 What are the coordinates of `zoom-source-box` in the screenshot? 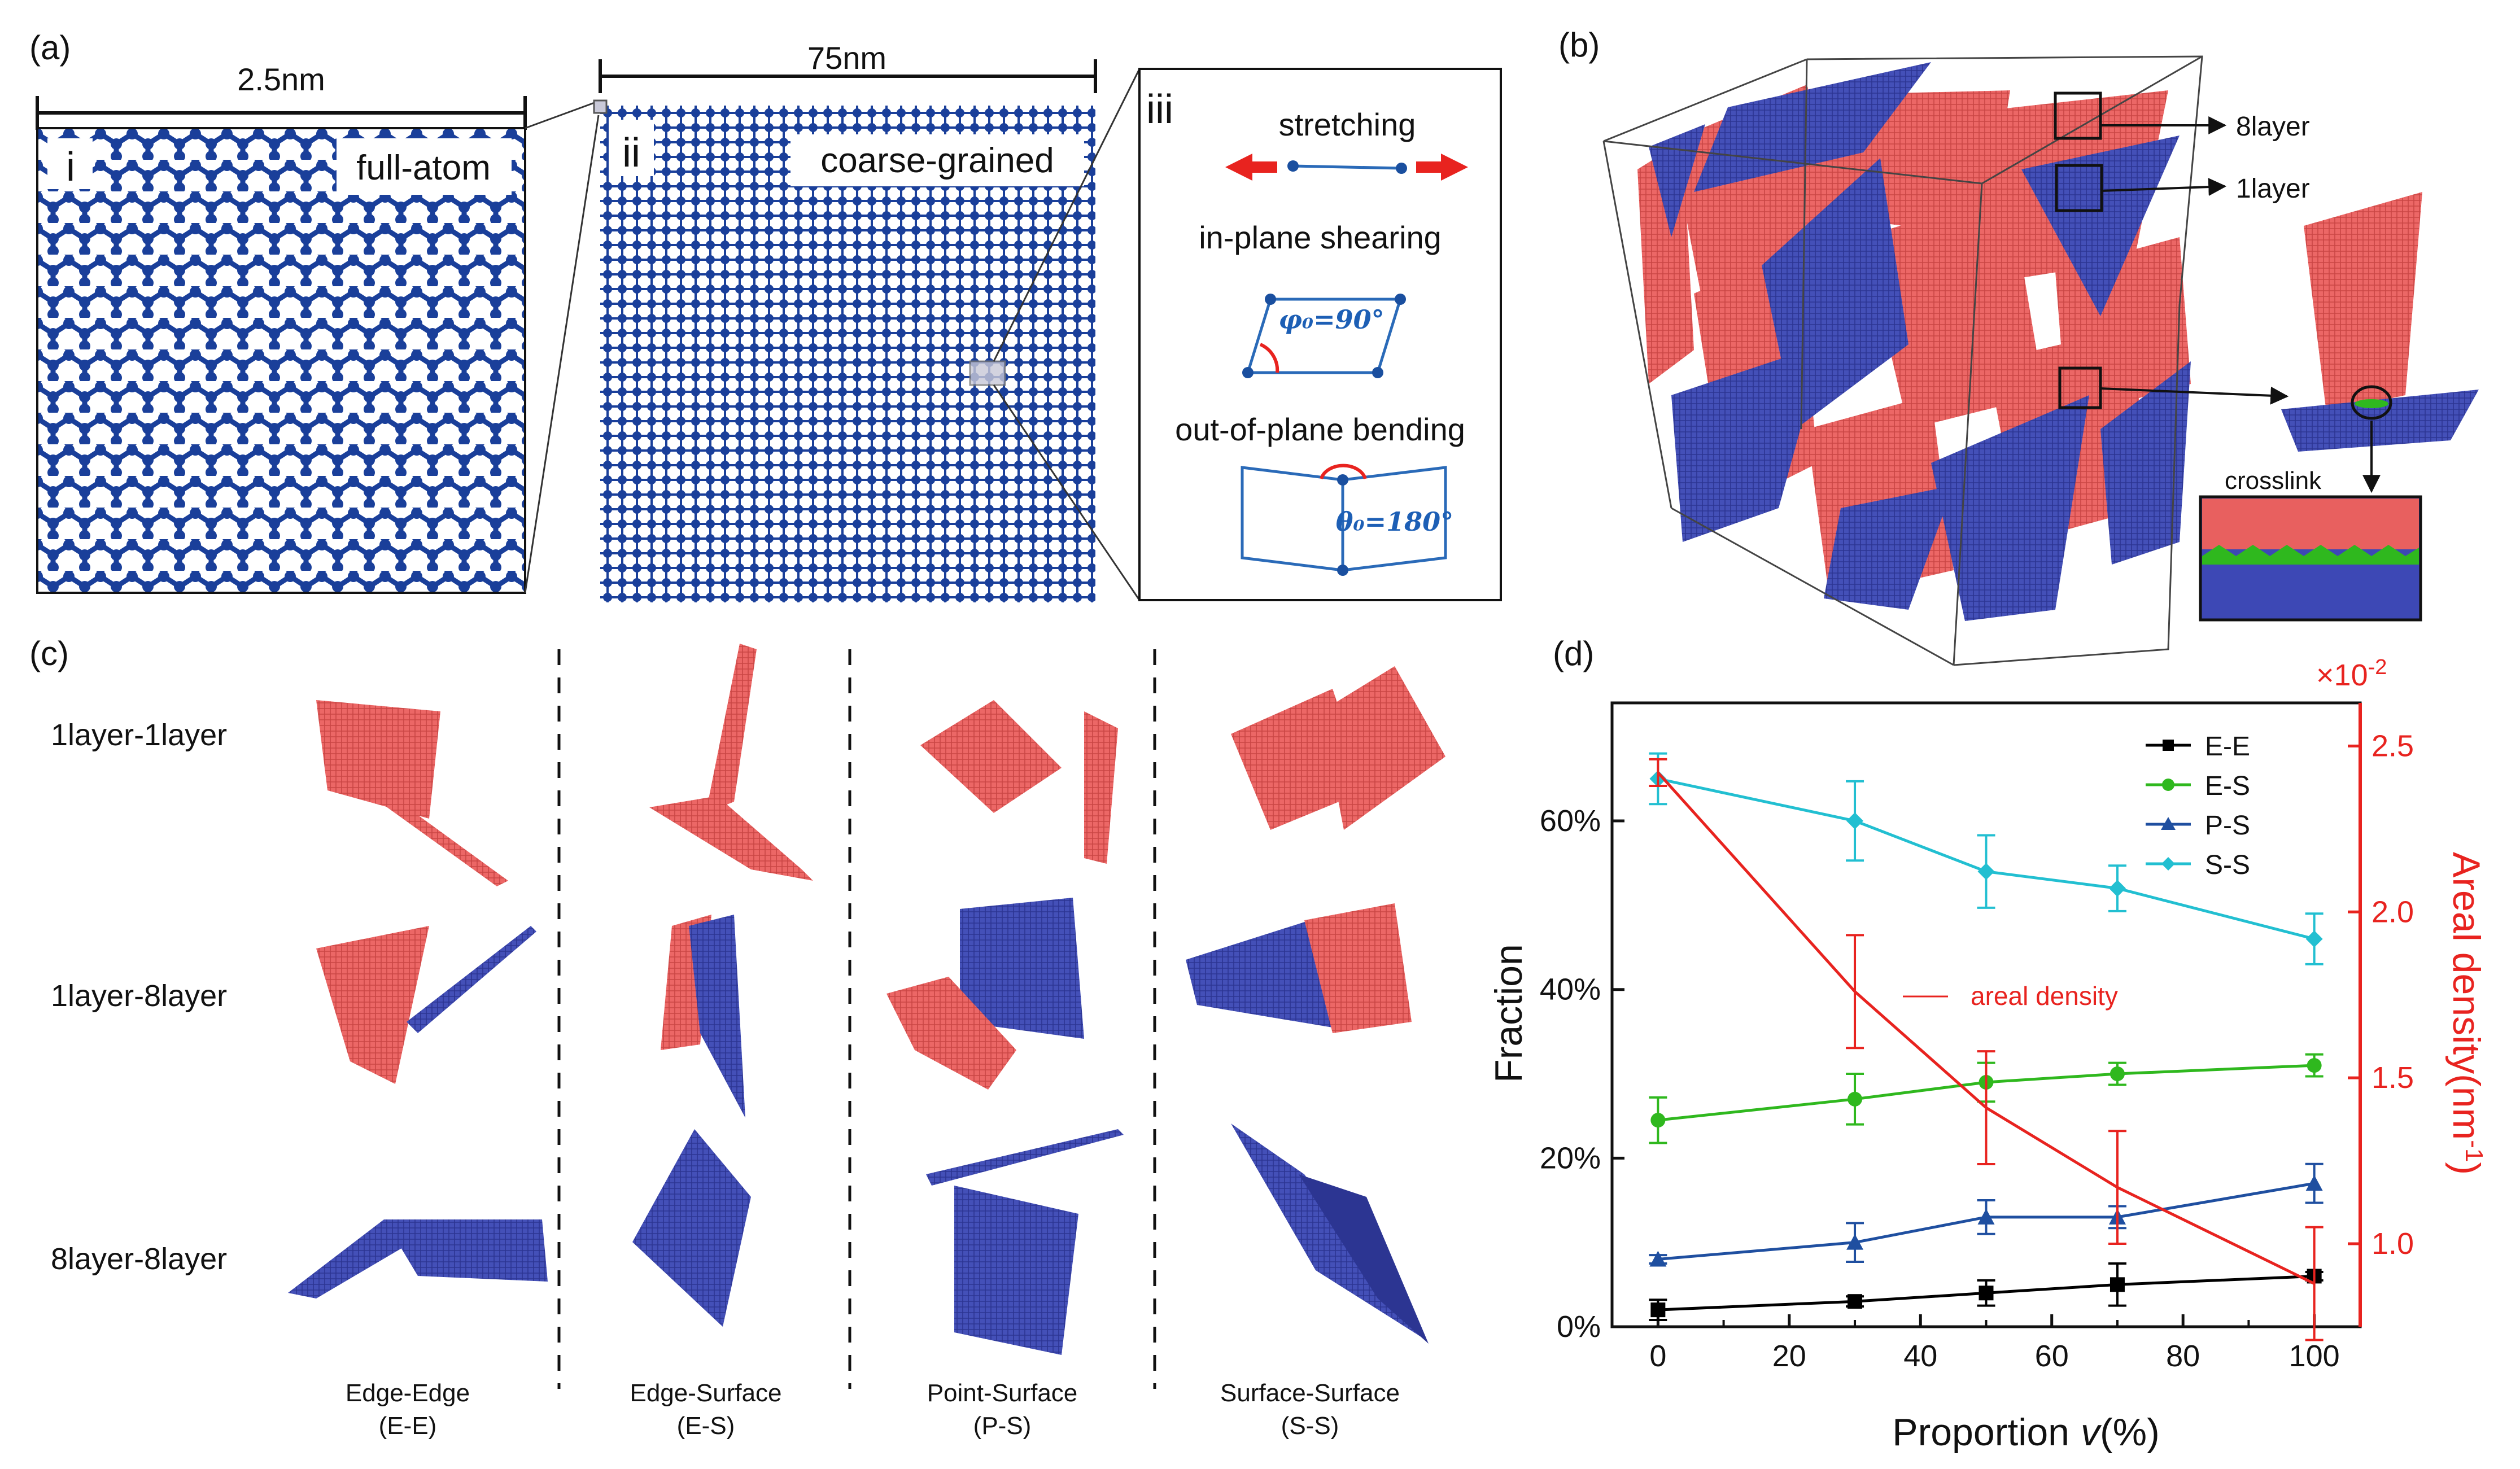 It's located at (600, 106).